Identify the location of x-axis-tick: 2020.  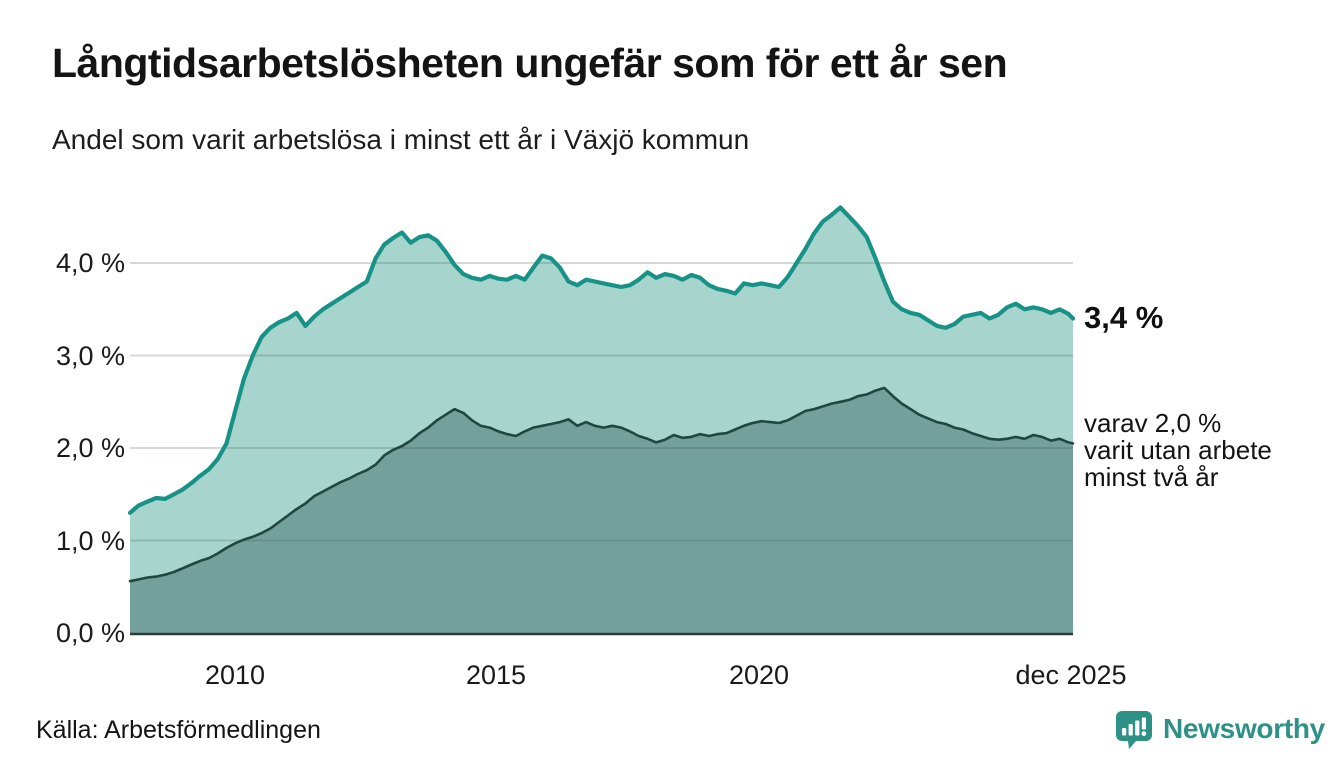
(759, 675).